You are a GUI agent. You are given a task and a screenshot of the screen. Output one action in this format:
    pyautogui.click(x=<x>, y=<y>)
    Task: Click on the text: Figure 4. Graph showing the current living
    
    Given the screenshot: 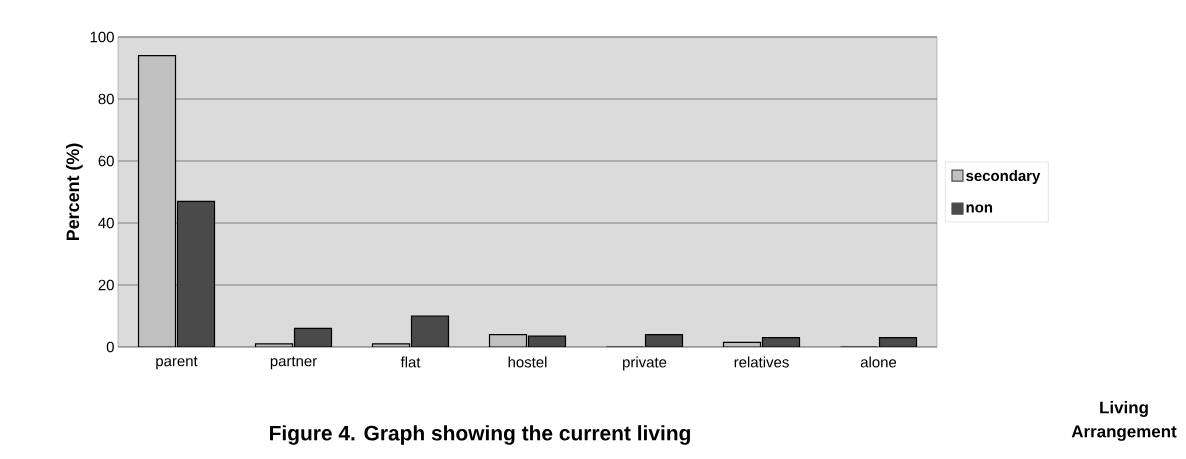 What is the action you would take?
    pyautogui.click(x=480, y=435)
    